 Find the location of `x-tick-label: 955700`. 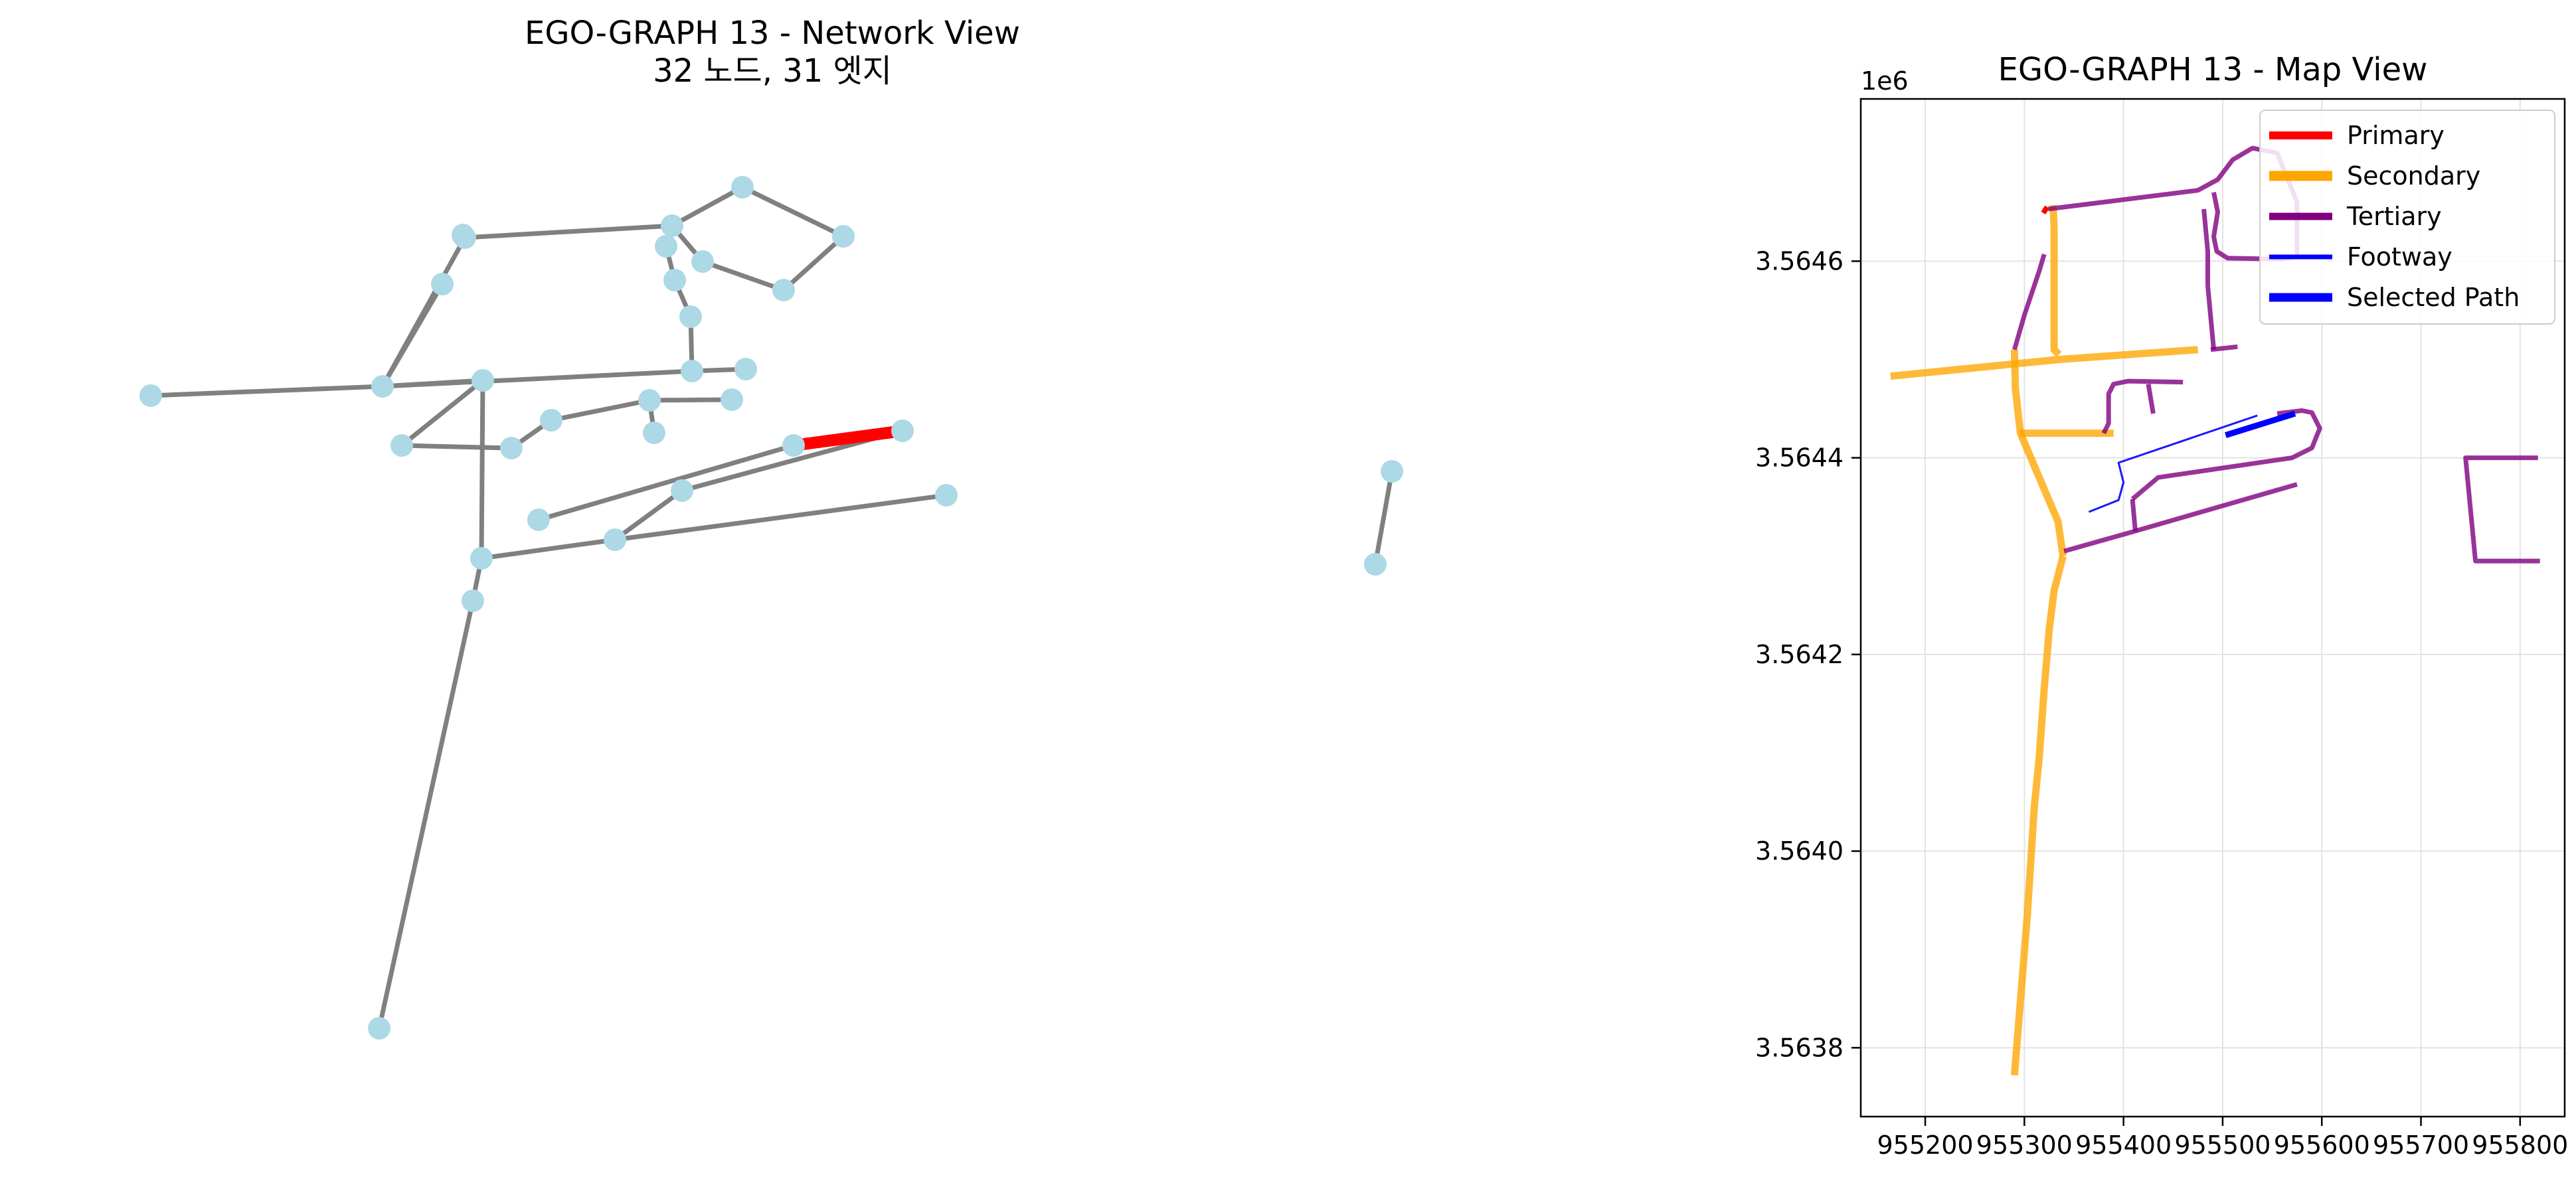

x-tick-label: 955700 is located at coordinates (2421, 1145).